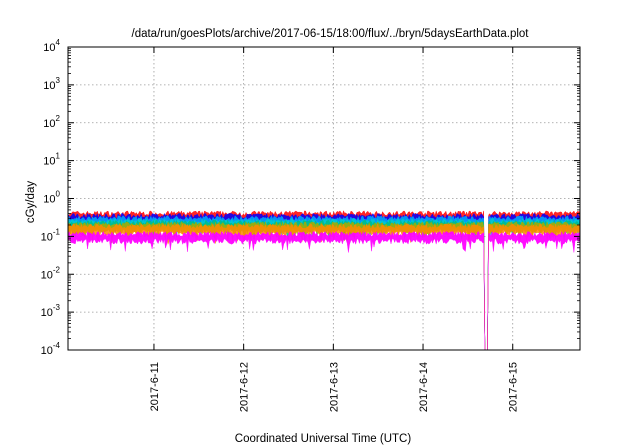 The image size is (640, 448). I want to click on y-tick-labels: 10⁻⁴ 10⁻³ 10⁻² 10⁻¹ 10⁰ 10¹ 10² 10³ 10⁴, so click(51, 197).